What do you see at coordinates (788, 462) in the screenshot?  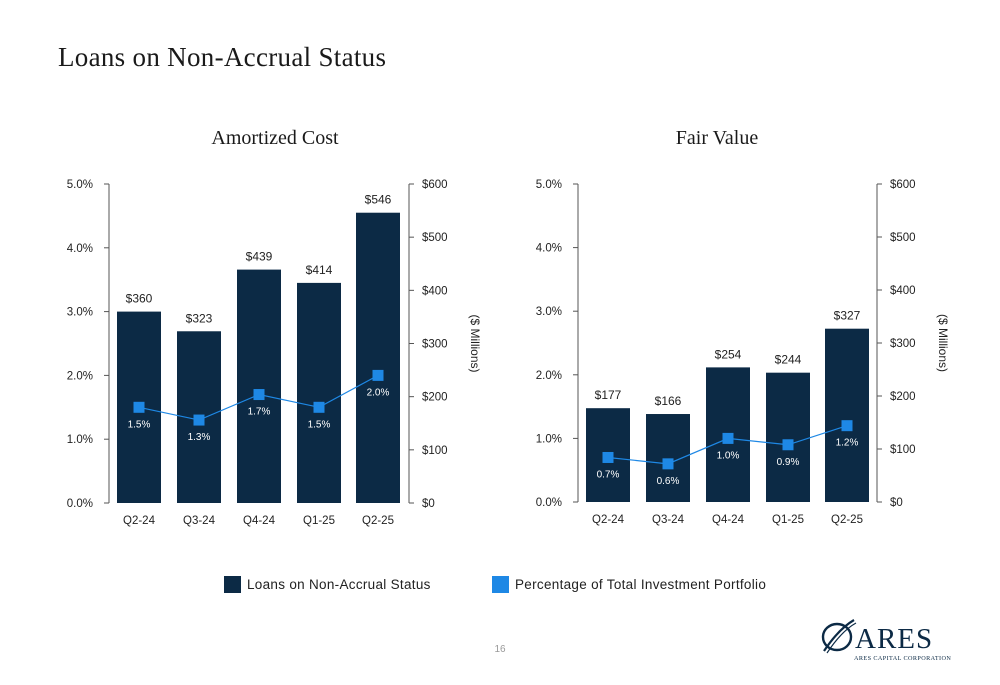 I see `percentage-label: 0.9%` at bounding box center [788, 462].